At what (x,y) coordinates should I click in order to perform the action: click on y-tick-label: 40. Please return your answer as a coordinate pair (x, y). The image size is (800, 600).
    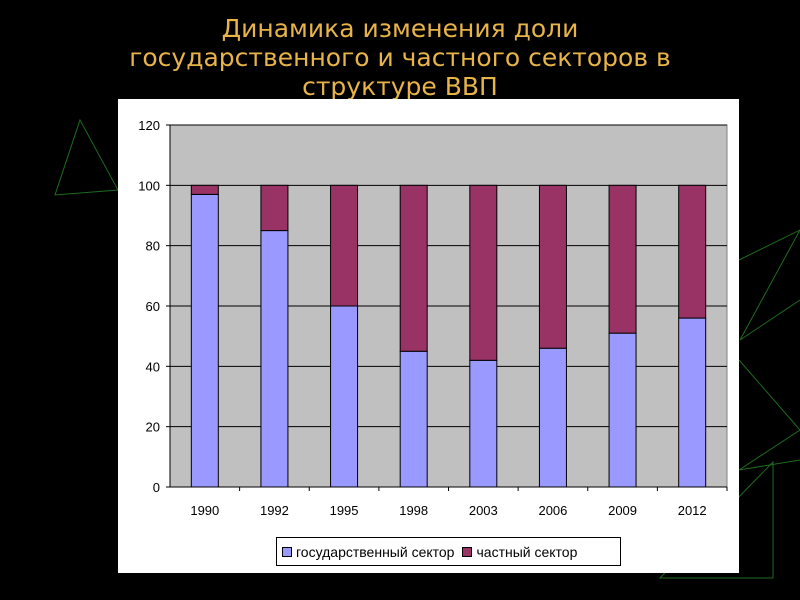
    Looking at the image, I should click on (153, 366).